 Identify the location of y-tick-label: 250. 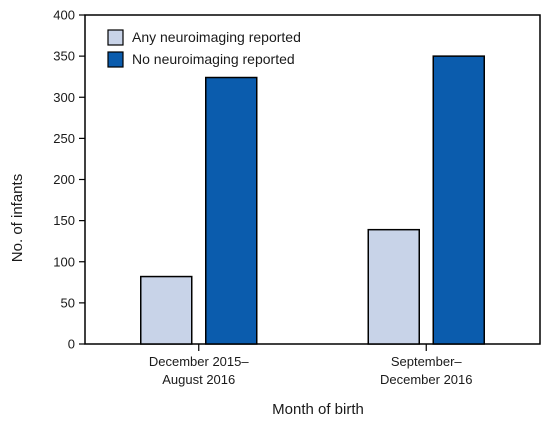
(64, 138).